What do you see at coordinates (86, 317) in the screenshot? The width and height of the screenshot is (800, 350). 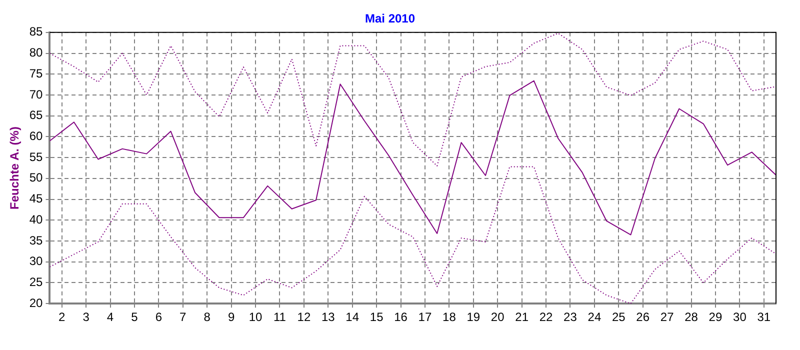 I see `x-tick-label: 3` at bounding box center [86, 317].